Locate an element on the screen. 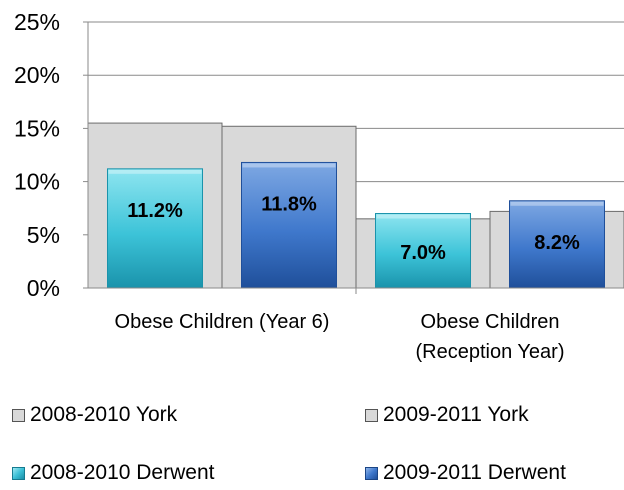 This screenshot has width=624, height=490. x-category-label: Obese Children is located at coordinates (490, 322).